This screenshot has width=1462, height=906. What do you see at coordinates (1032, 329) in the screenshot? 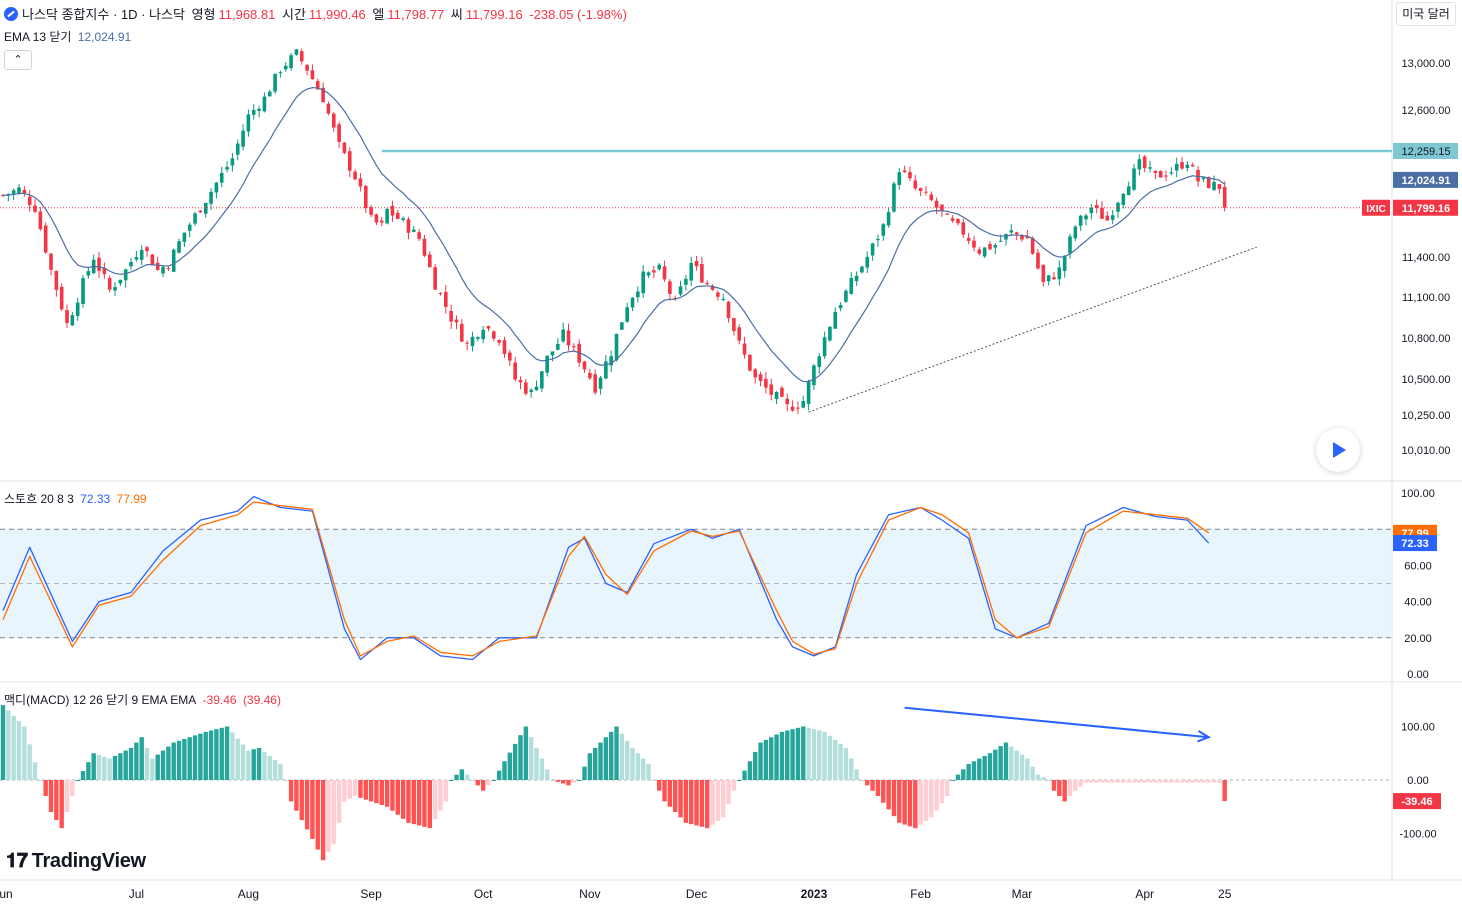
I see `support-trendline` at bounding box center [1032, 329].